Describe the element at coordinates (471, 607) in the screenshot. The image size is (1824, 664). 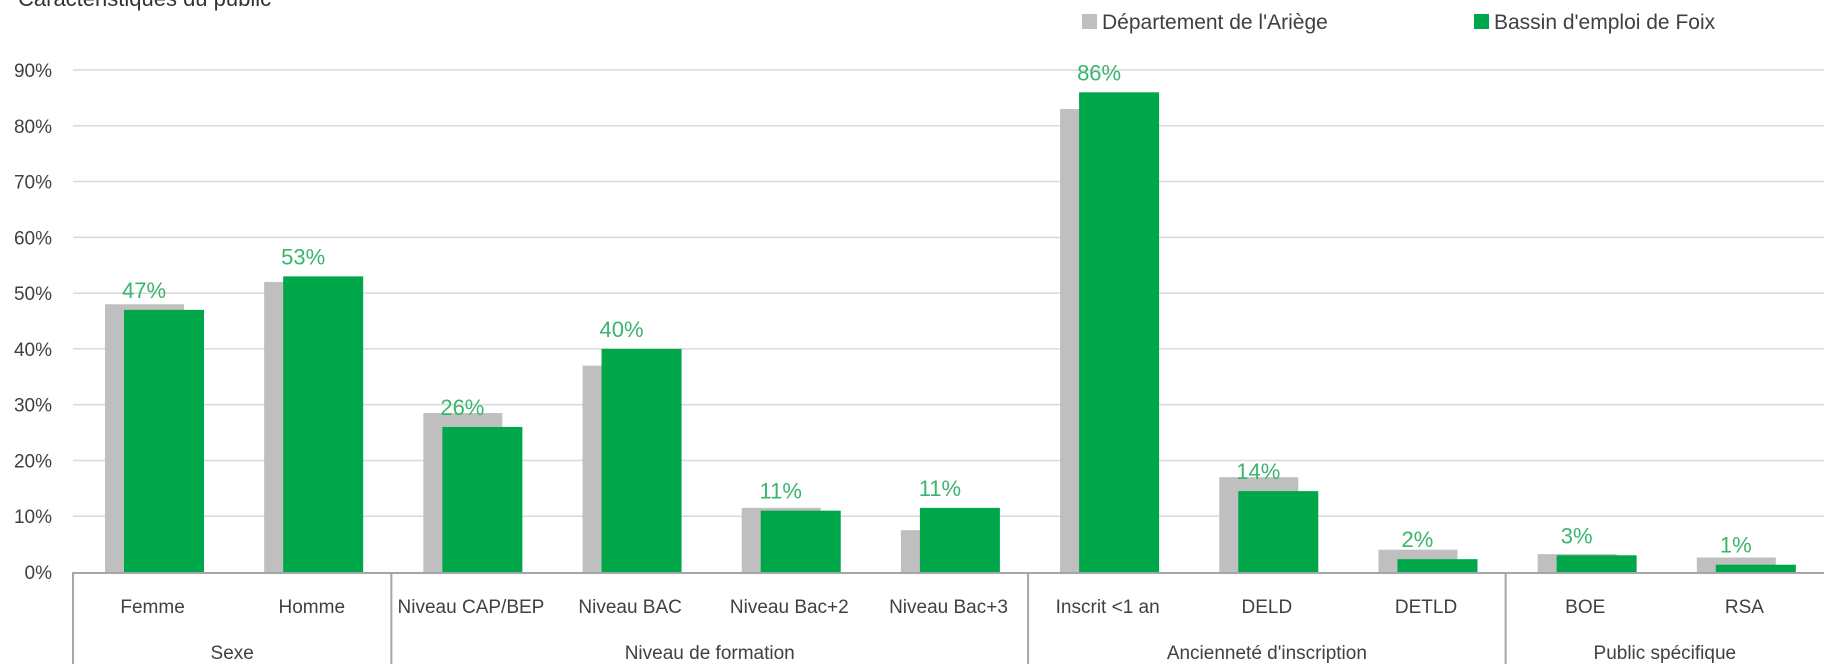
I see `x-category-label: Niveau CAP/BEP` at that location.